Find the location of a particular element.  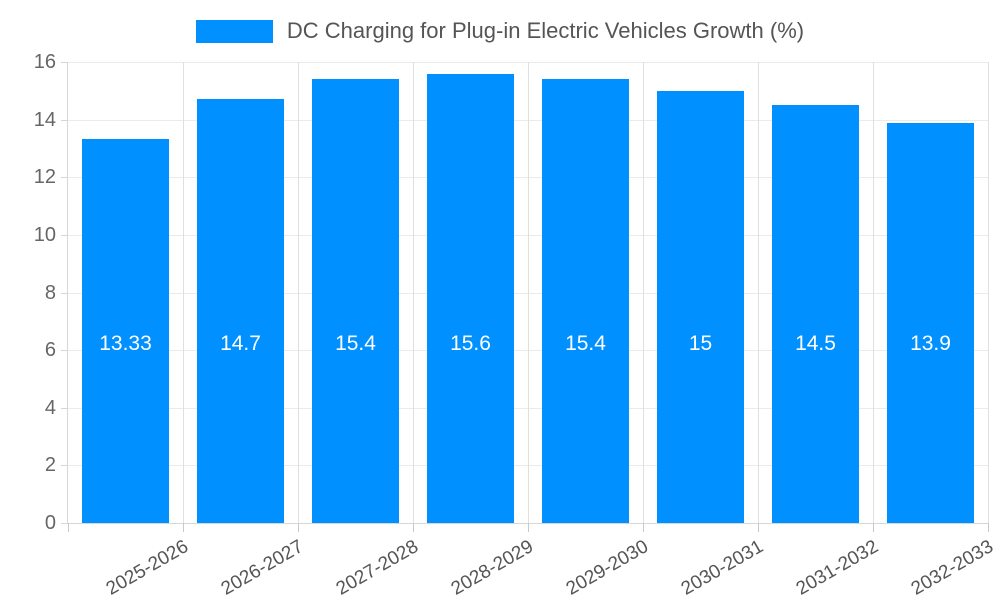

bar-value-label: 14.5 is located at coordinates (815, 343).